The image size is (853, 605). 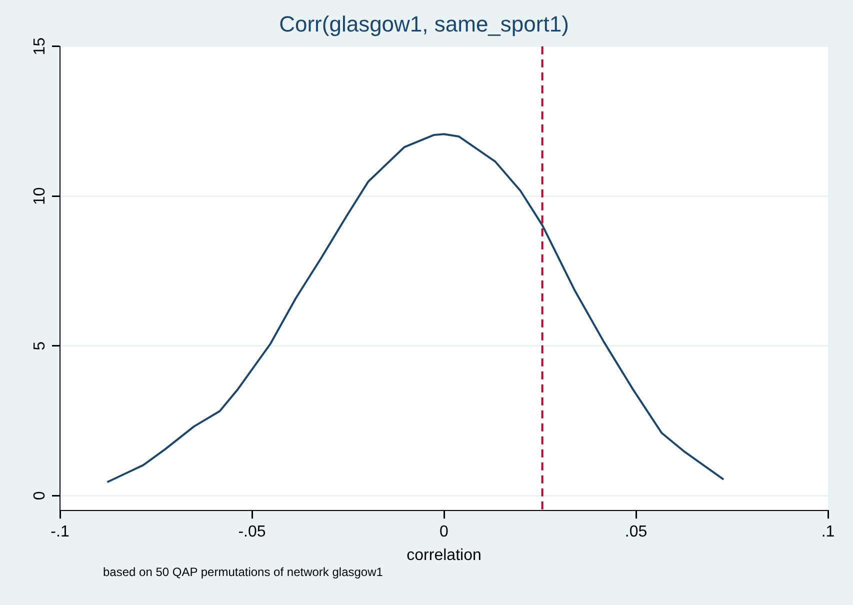 What do you see at coordinates (444, 555) in the screenshot?
I see `x-axis-title: correlation` at bounding box center [444, 555].